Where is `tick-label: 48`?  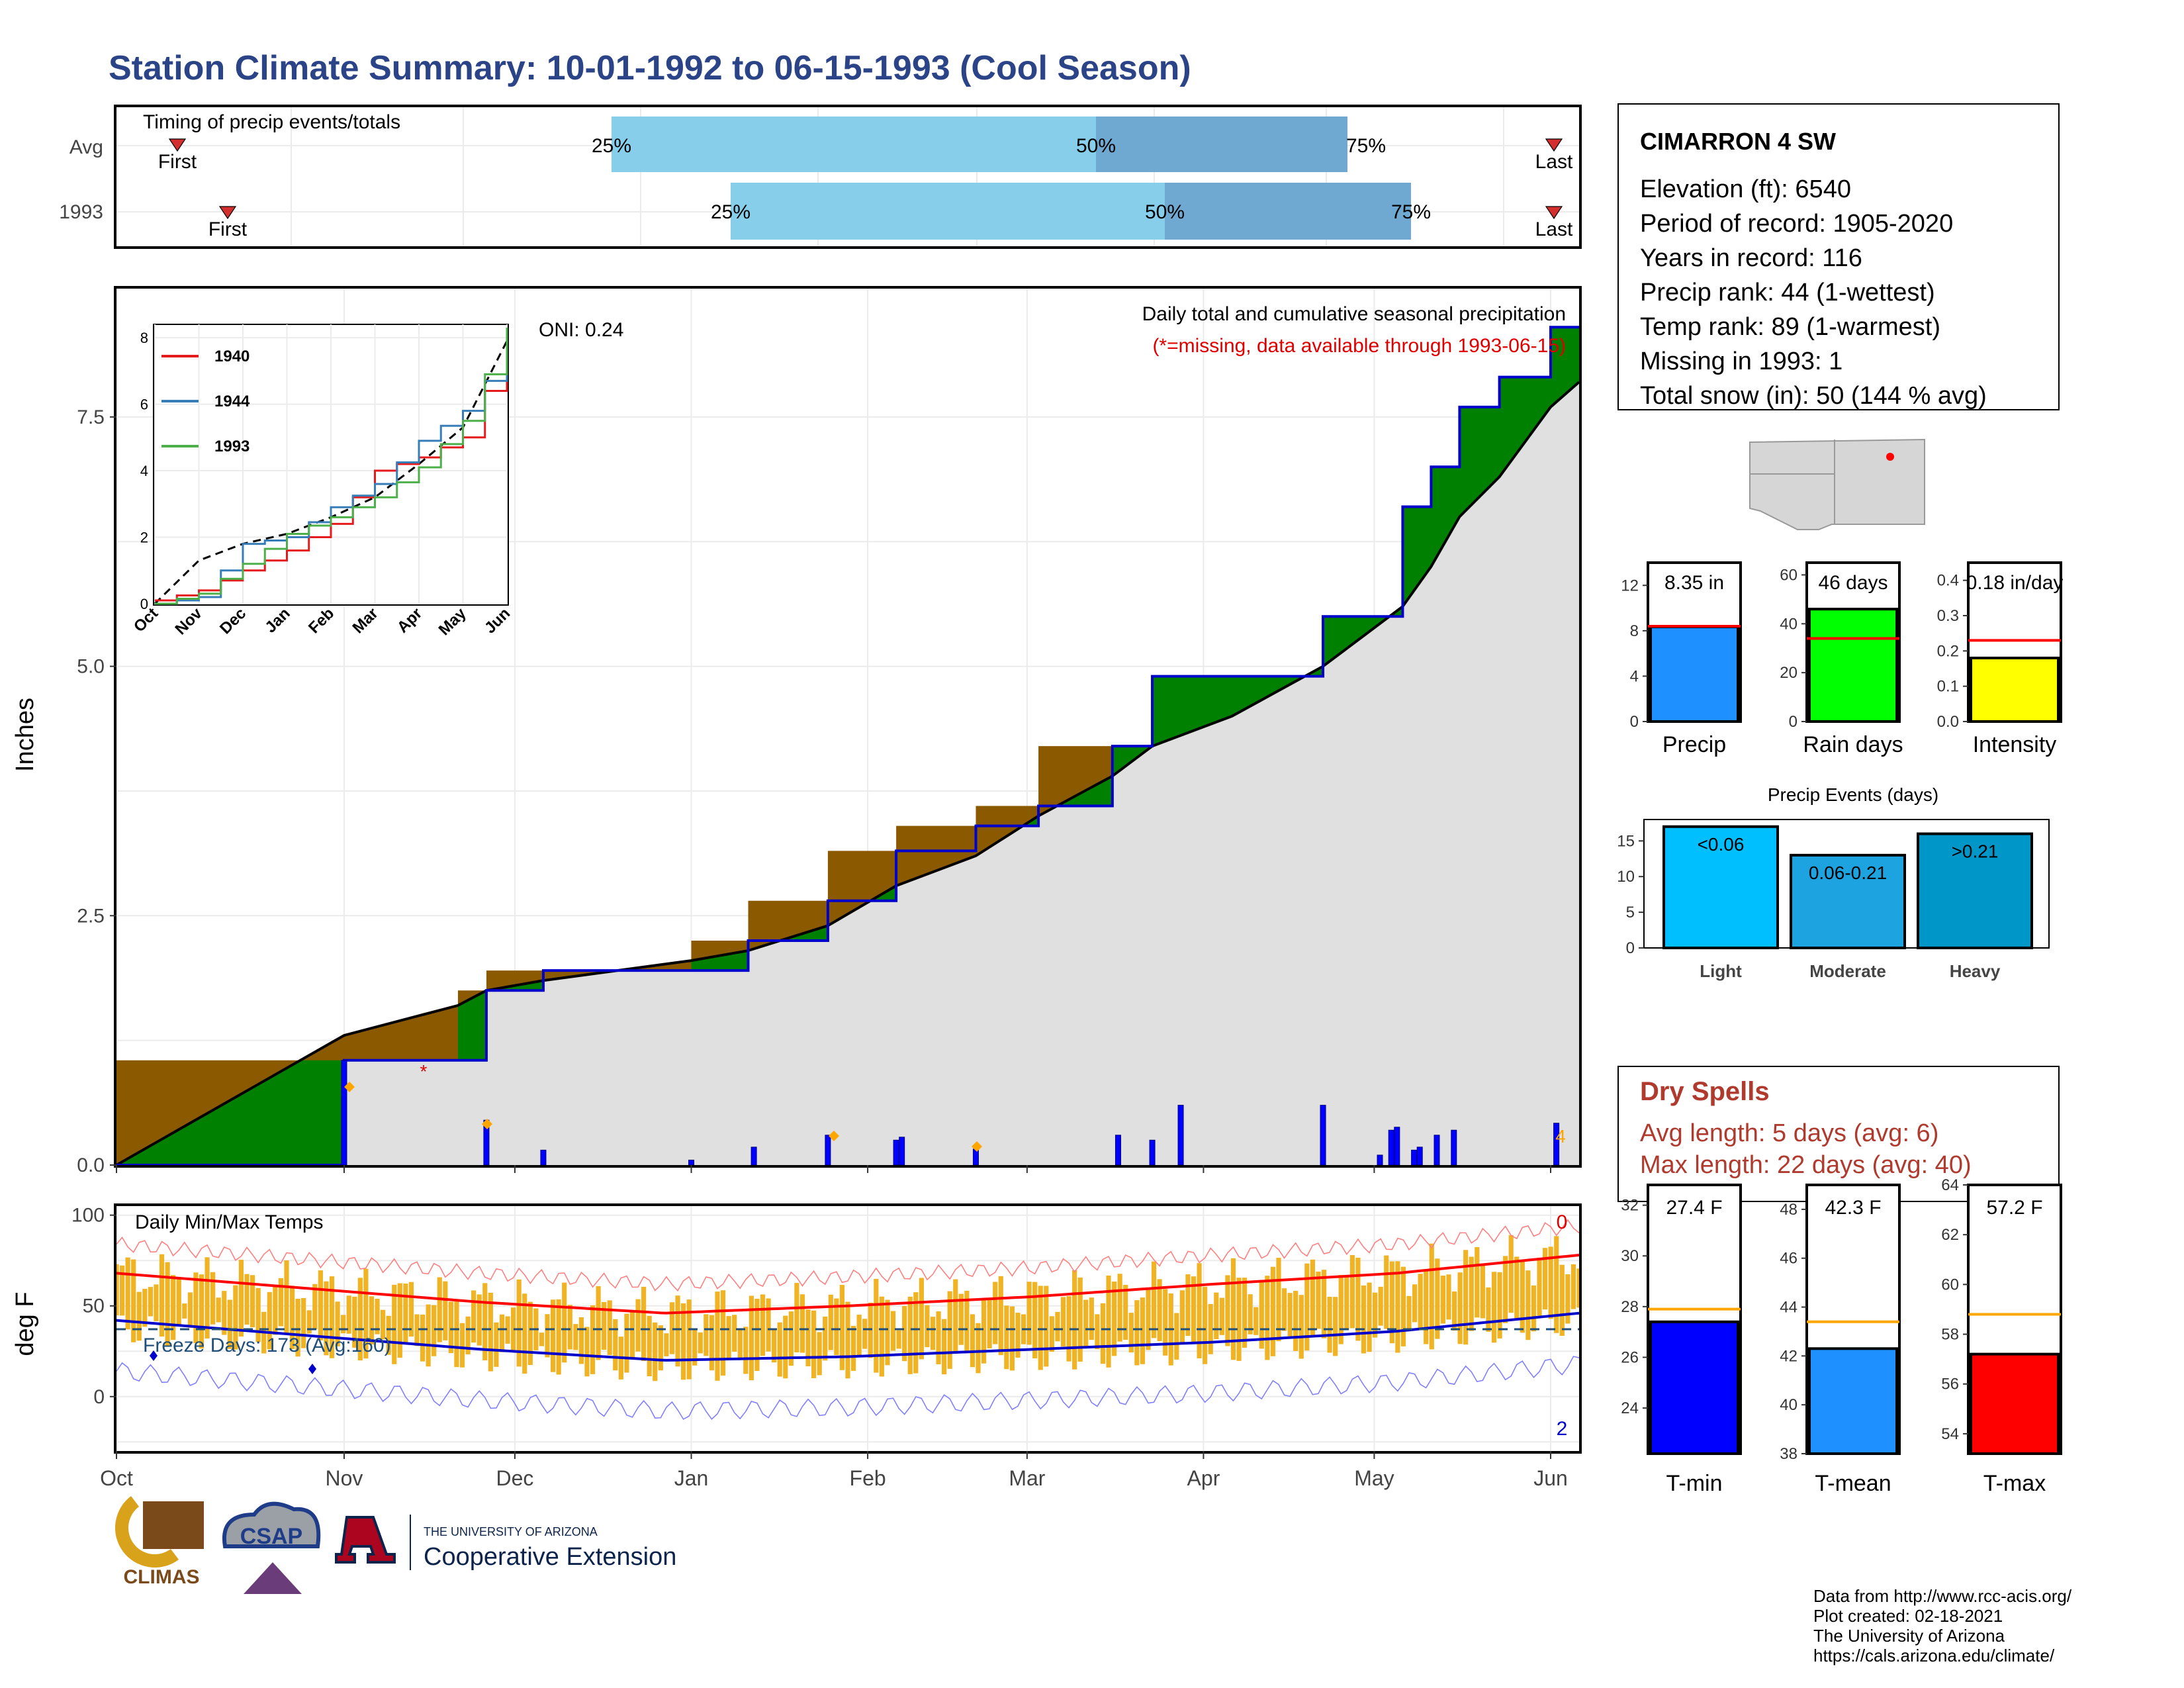
tick-label: 48 is located at coordinates (1789, 1210).